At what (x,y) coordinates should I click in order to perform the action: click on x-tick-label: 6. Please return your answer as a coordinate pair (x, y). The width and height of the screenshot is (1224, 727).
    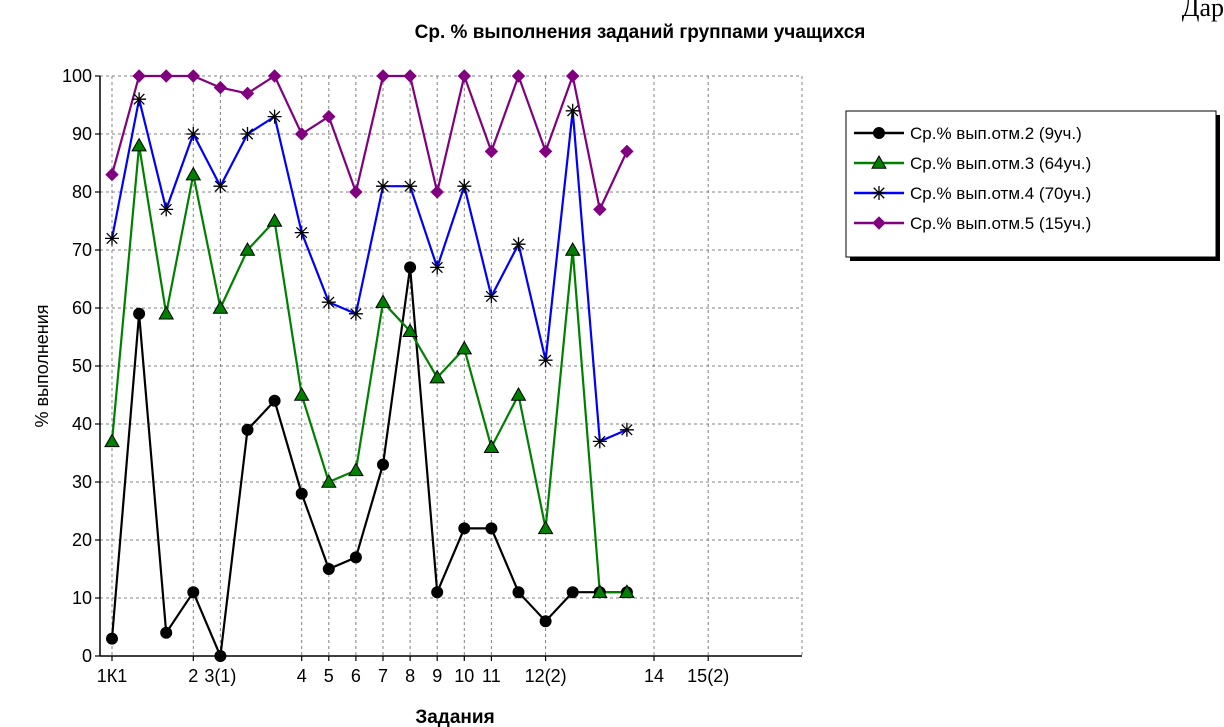
    Looking at the image, I should click on (356, 676).